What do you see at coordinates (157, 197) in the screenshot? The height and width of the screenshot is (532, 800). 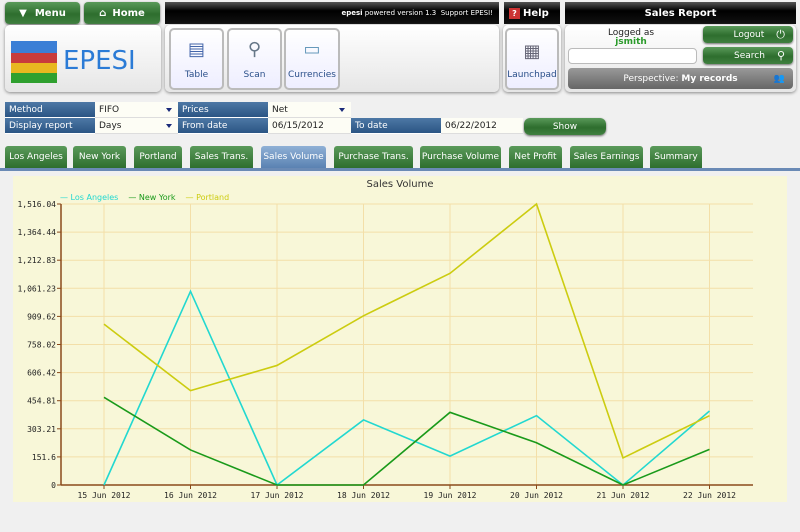 I see `legend-label: New York` at bounding box center [157, 197].